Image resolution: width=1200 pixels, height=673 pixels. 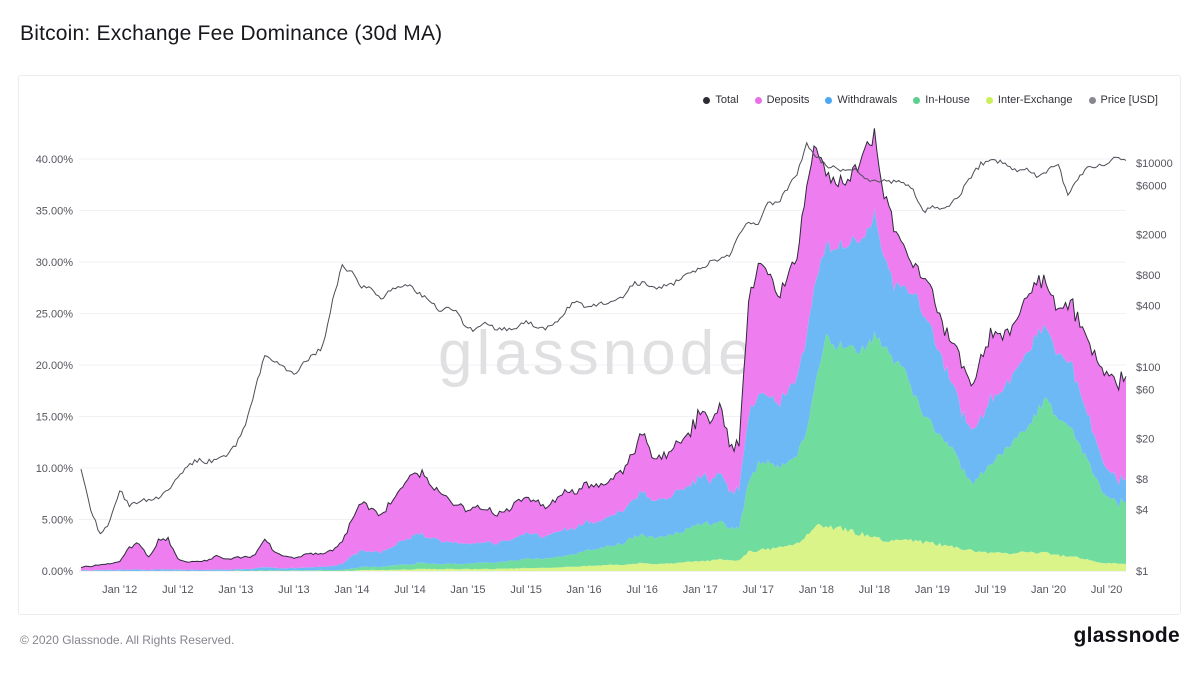 I want to click on page-title: Bitcoin: Exchange Fee Dominance (30d MA), so click(x=231, y=33).